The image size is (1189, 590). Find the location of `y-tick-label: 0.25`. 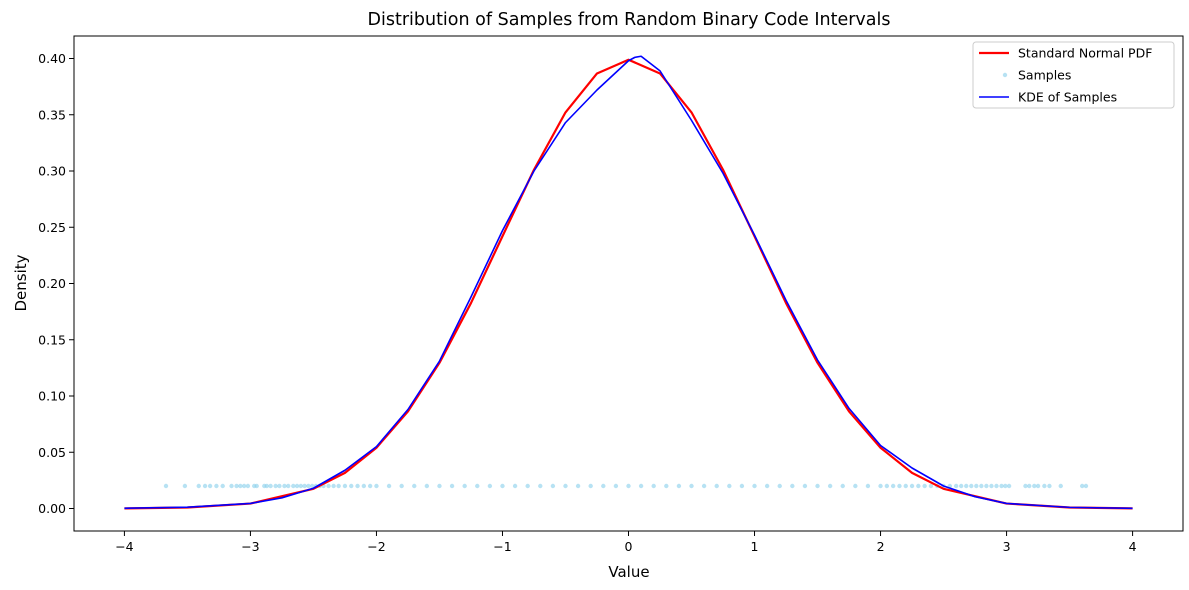

y-tick-label: 0.25 is located at coordinates (52, 227).